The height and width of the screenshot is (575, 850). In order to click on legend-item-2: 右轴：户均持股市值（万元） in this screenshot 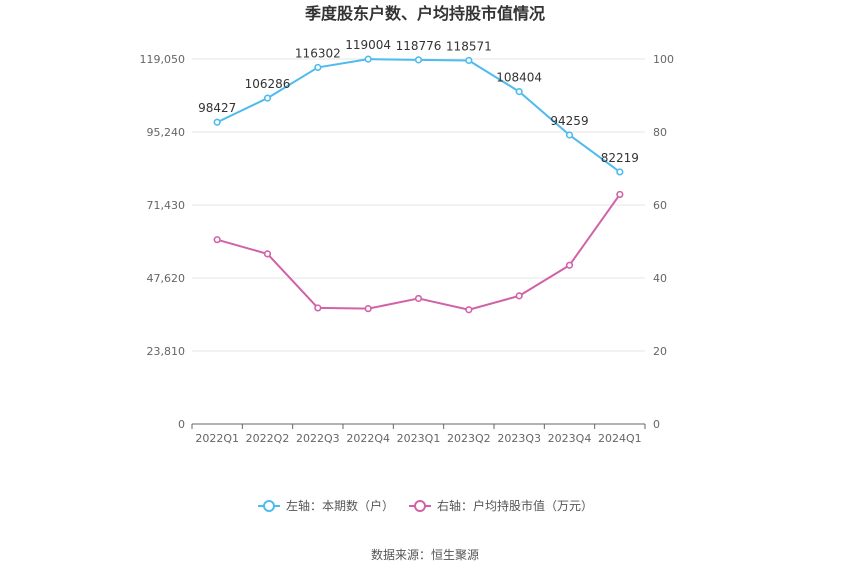, I will do `click(501, 505)`.